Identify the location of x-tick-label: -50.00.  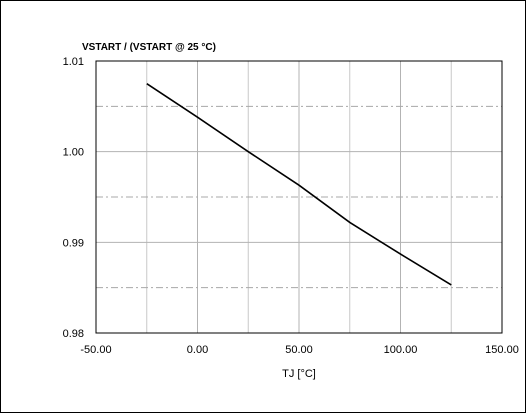
(95, 350).